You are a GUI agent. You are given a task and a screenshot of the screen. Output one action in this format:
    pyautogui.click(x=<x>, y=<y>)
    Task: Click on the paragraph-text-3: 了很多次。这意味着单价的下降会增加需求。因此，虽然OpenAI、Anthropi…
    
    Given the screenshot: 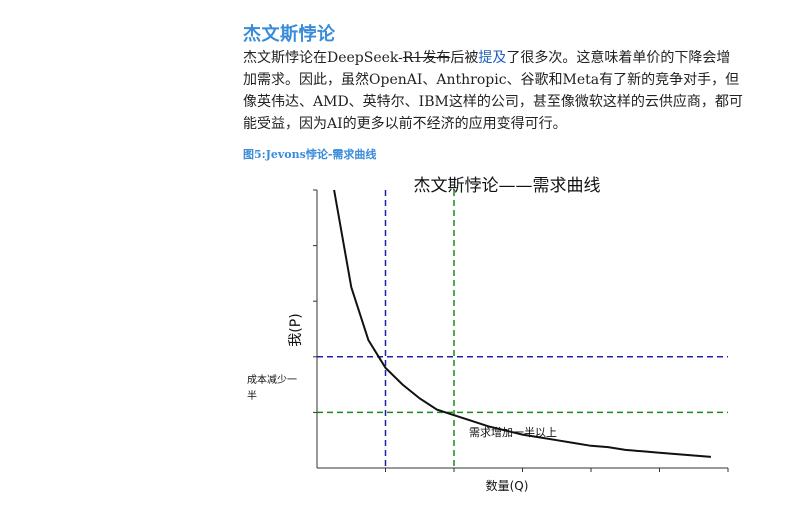 What is the action you would take?
    pyautogui.click(x=493, y=91)
    